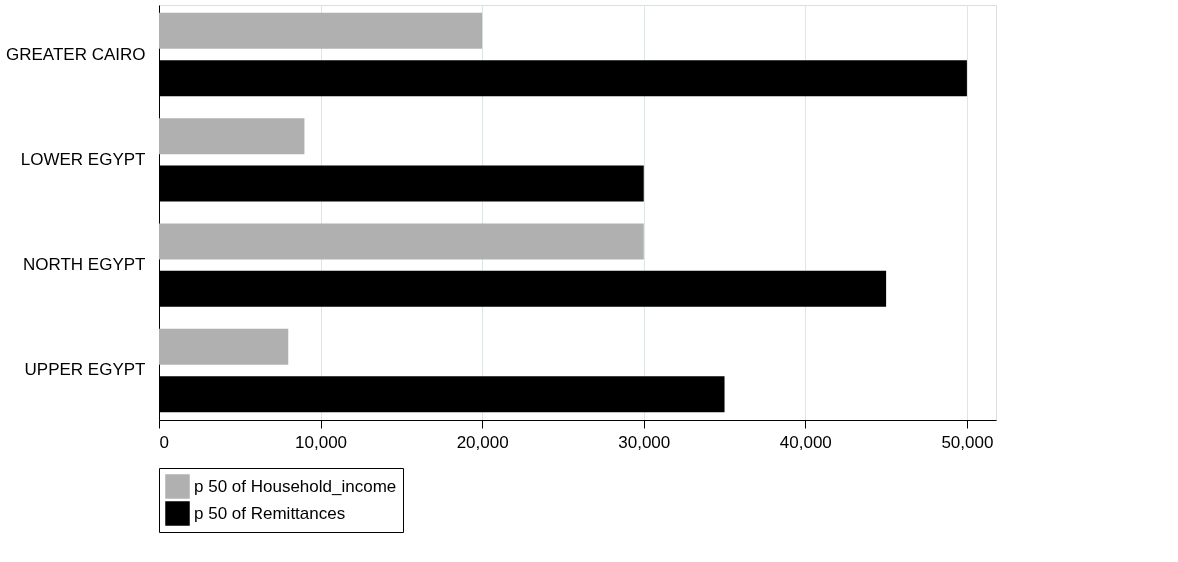 This screenshot has height=562, width=1178. Describe the element at coordinates (164, 442) in the screenshot. I see `x-tick-label: 0` at that location.